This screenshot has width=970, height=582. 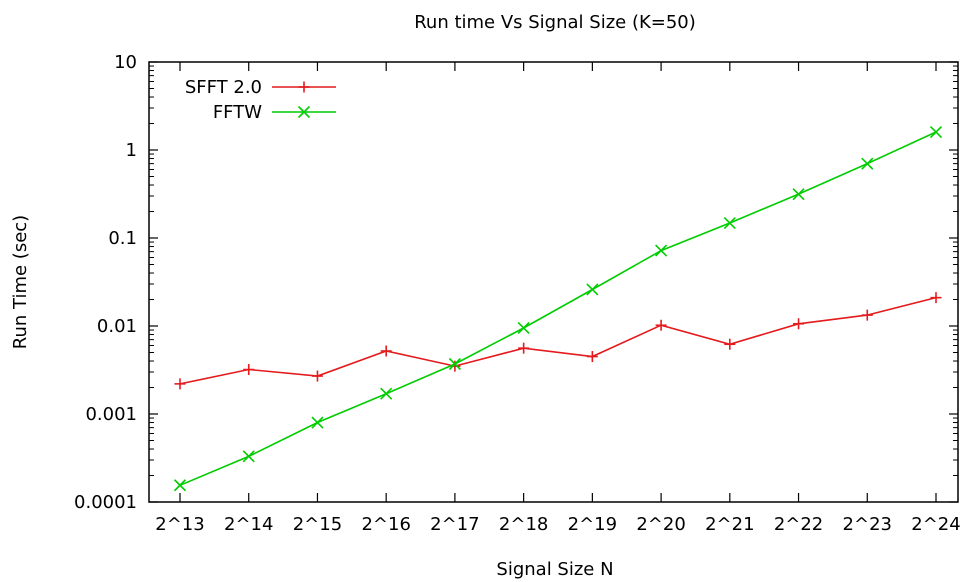 What do you see at coordinates (798, 524) in the screenshot?
I see `x-tick-label: 2^22` at bounding box center [798, 524].